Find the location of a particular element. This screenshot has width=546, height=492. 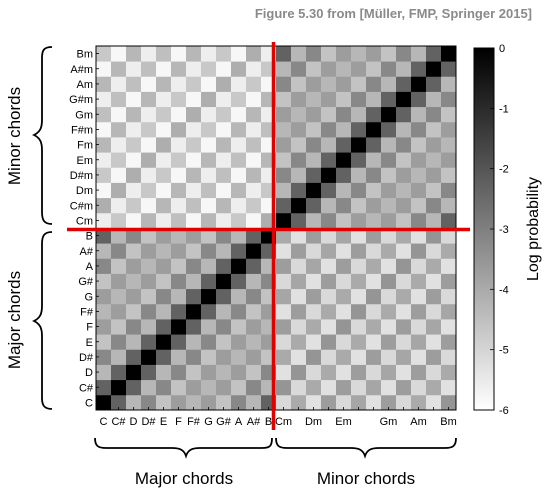

y-tick-label: B is located at coordinates (89, 237).